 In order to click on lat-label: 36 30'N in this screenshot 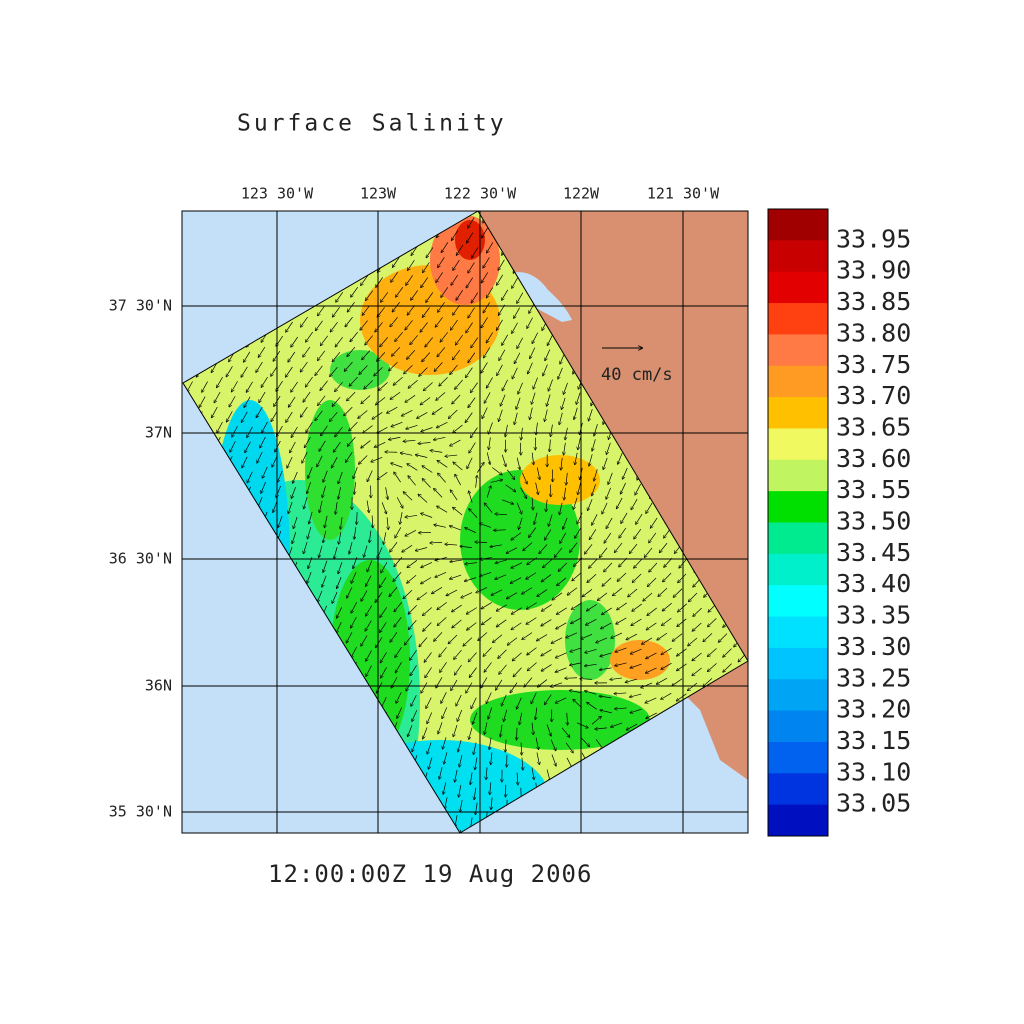, I will do `click(140, 559)`.